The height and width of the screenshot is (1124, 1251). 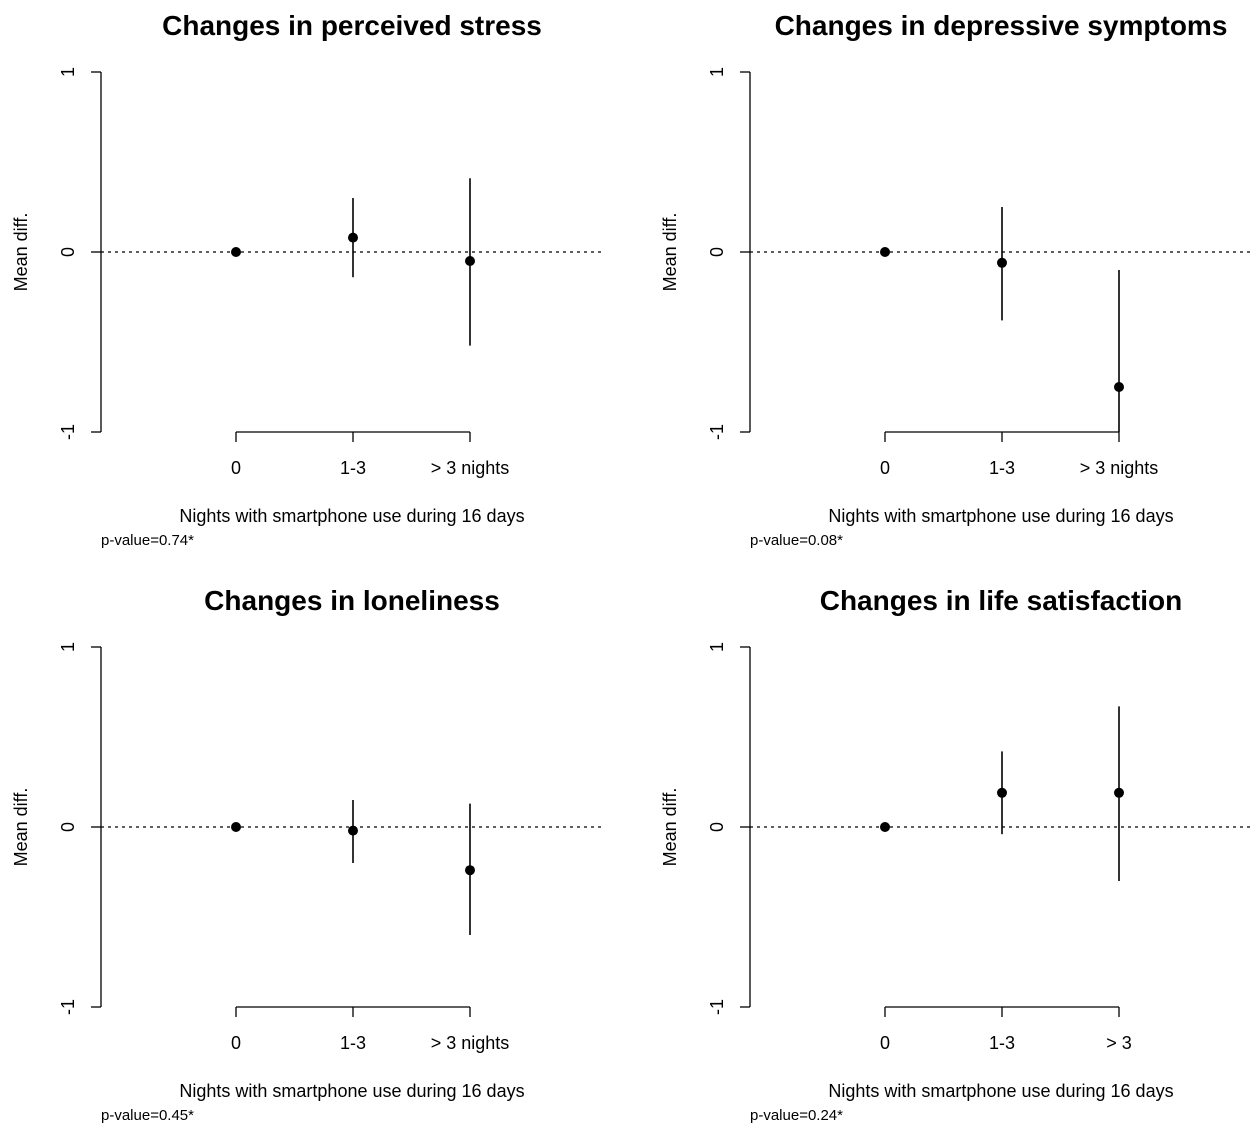 I want to click on p-value-note: p-value=0.24*, so click(x=796, y=1115).